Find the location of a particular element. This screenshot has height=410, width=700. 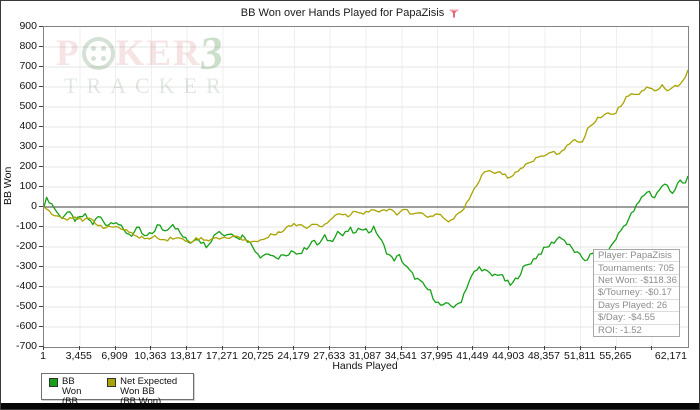

legend-label: Net Expected Won BB (BB Won) is located at coordinates (149, 391).